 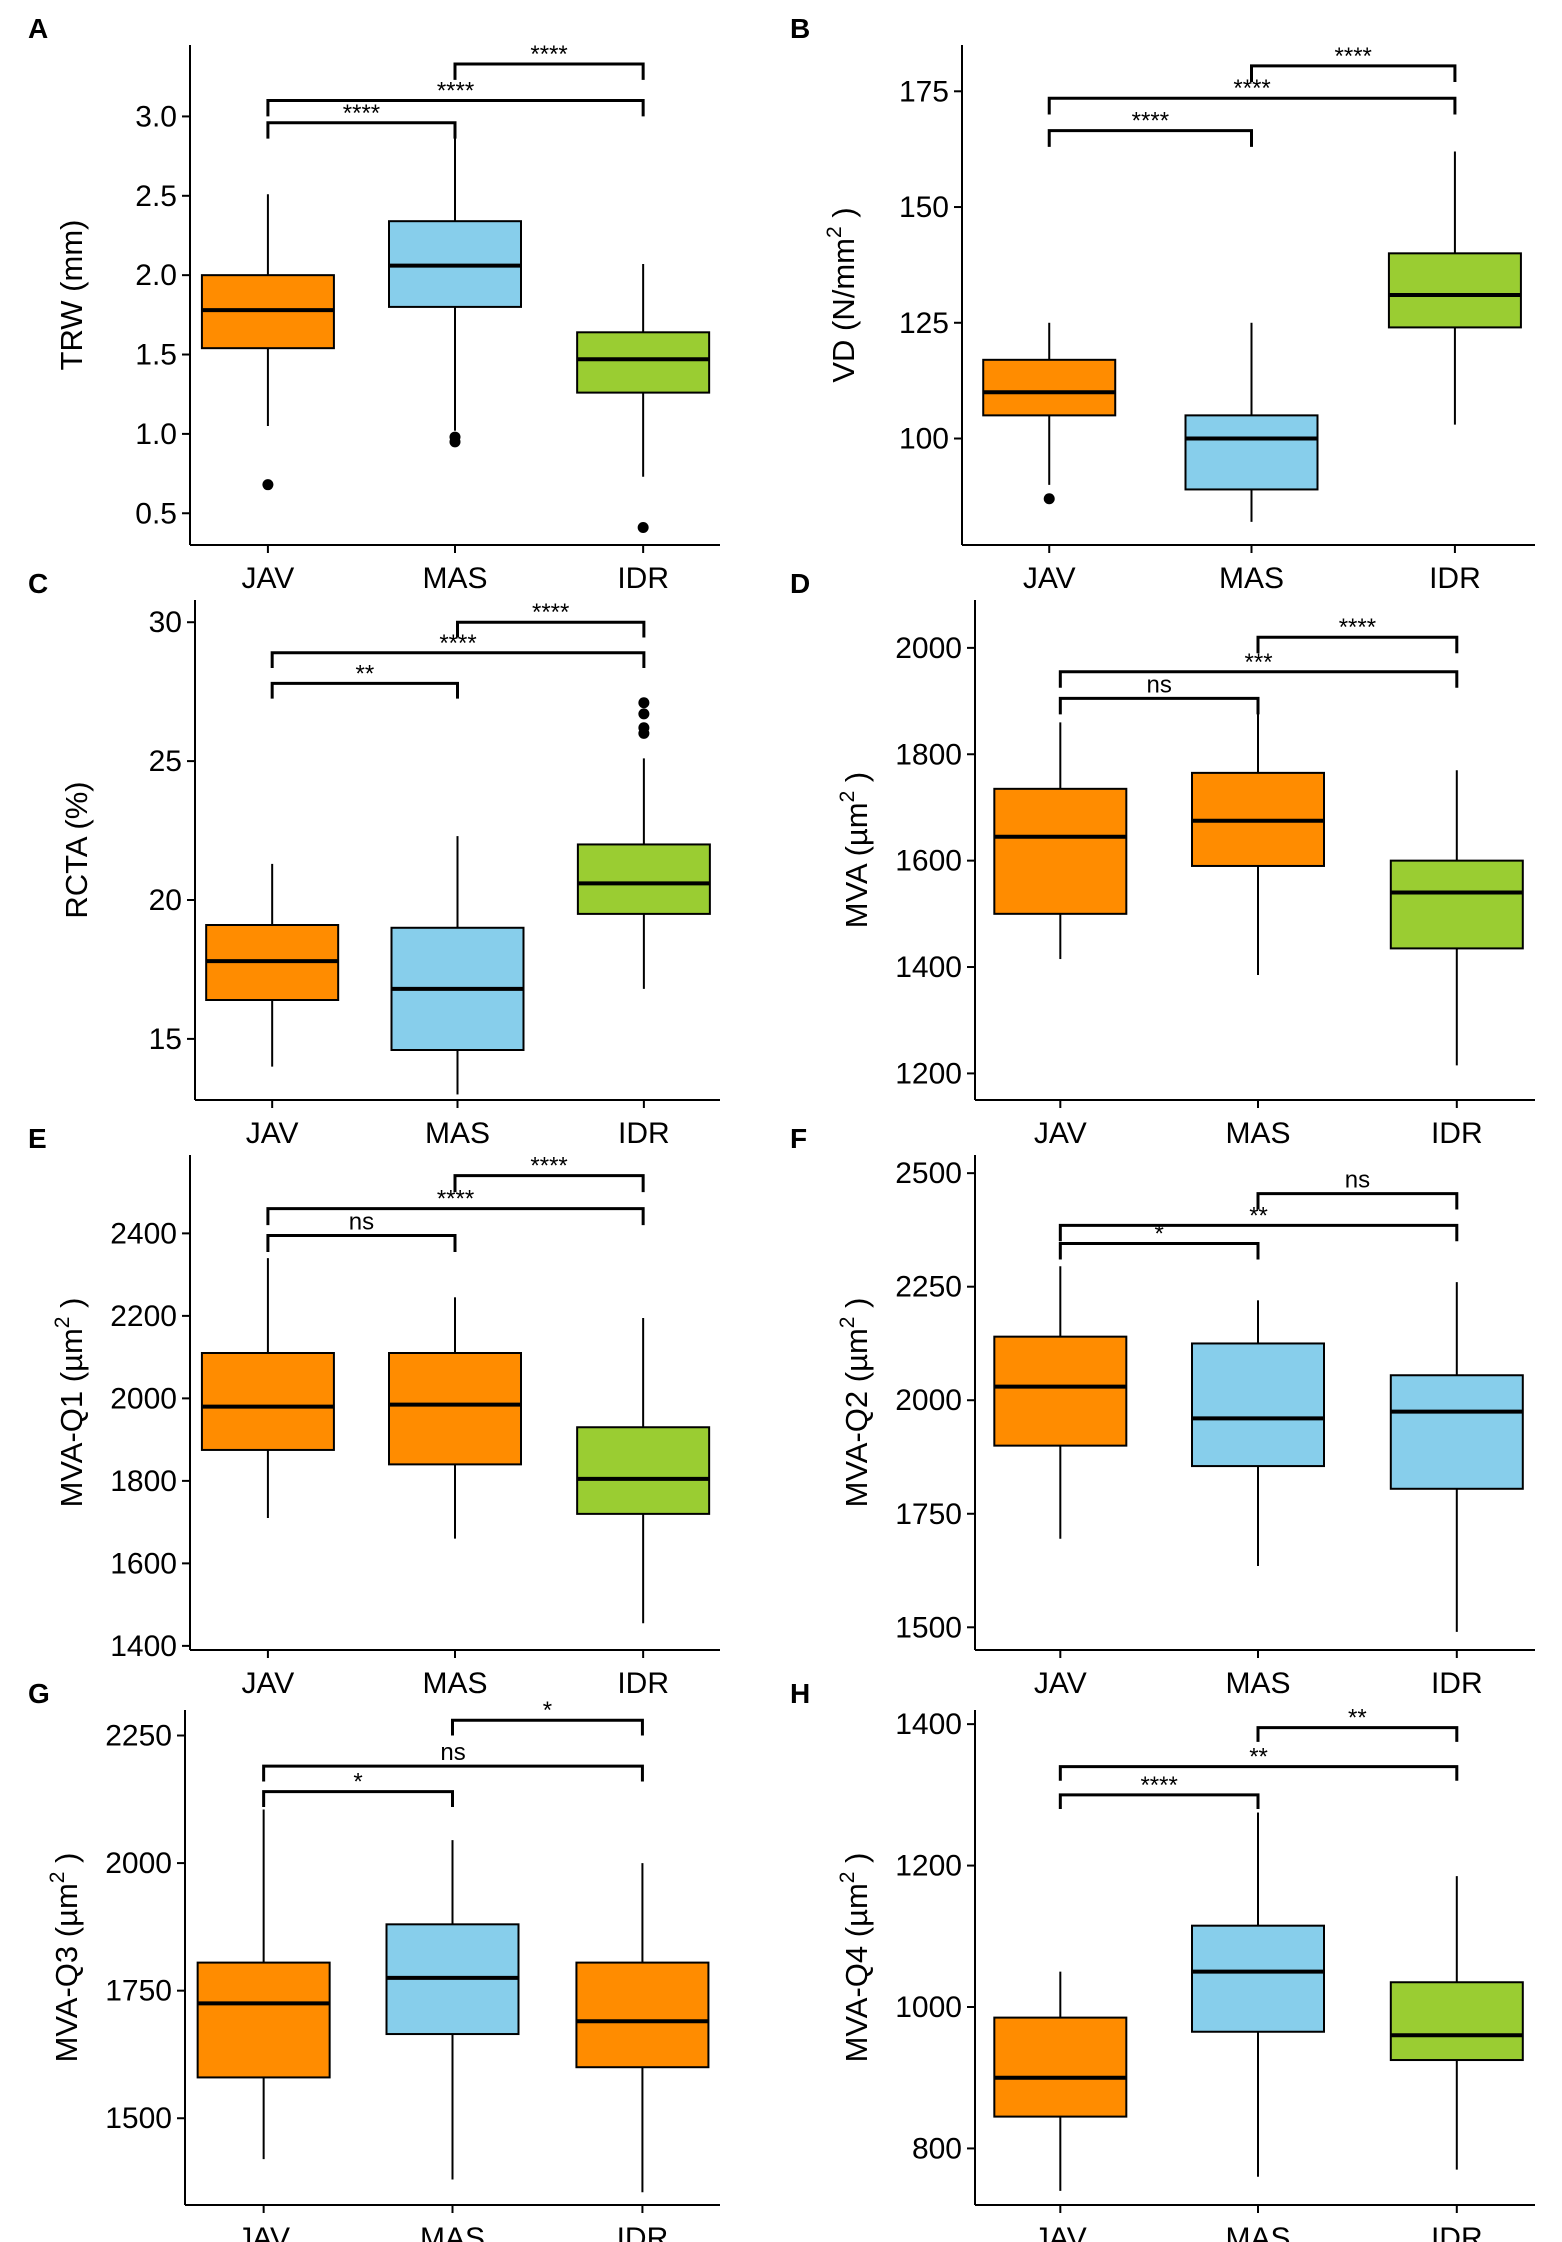 What do you see at coordinates (156, 355) in the screenshot?
I see `y-tick-label: 1.5` at bounding box center [156, 355].